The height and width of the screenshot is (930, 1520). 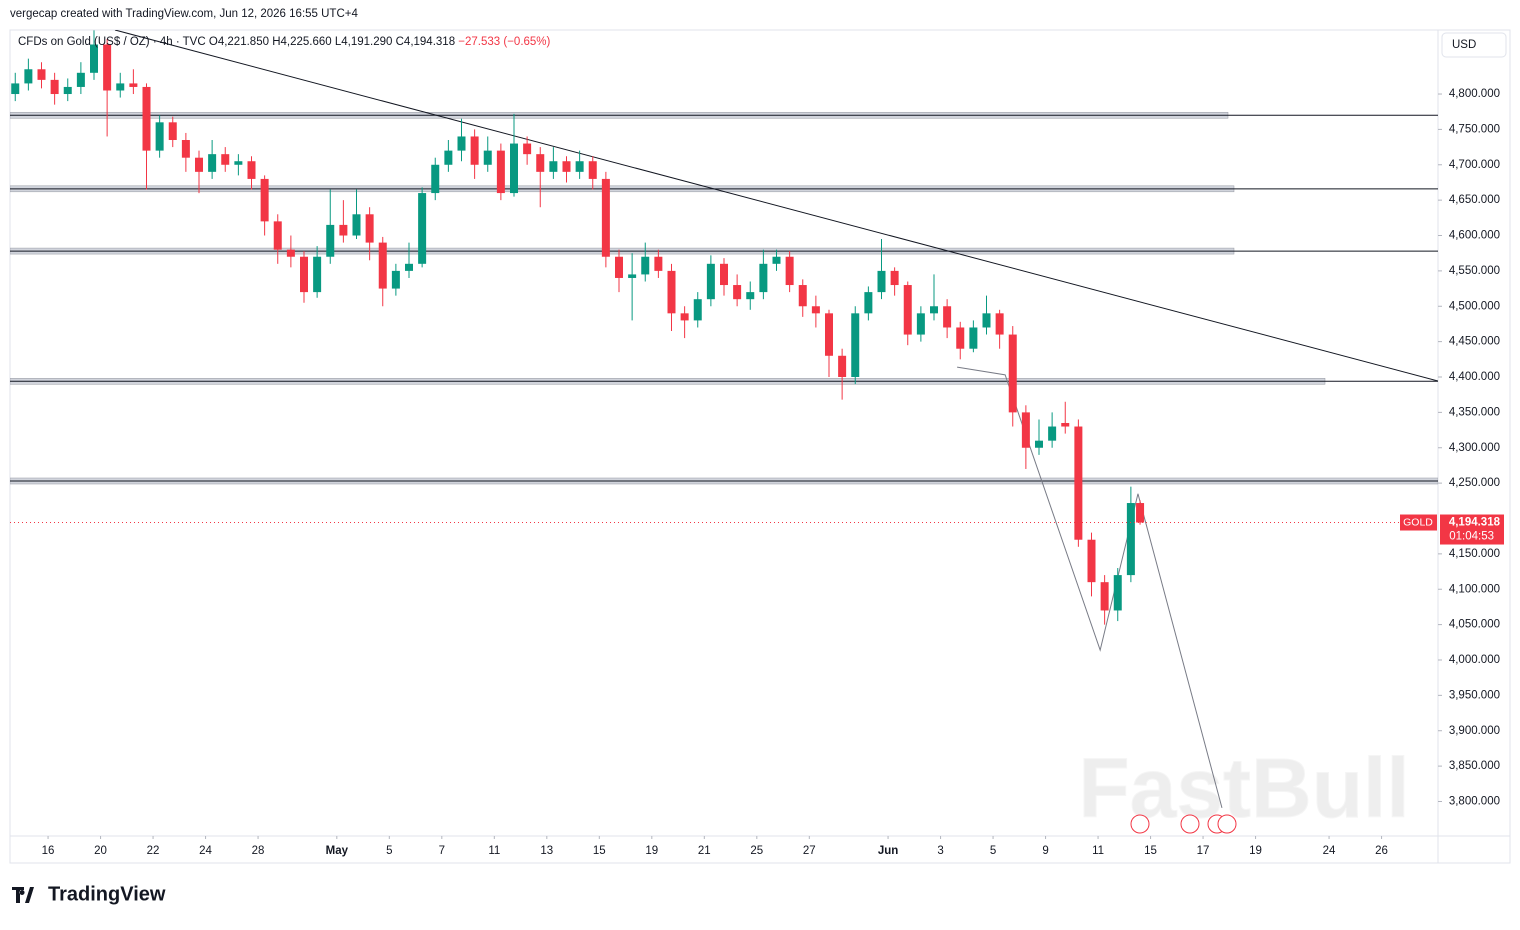 What do you see at coordinates (888, 851) in the screenshot?
I see `x-tick-label: Jun` at bounding box center [888, 851].